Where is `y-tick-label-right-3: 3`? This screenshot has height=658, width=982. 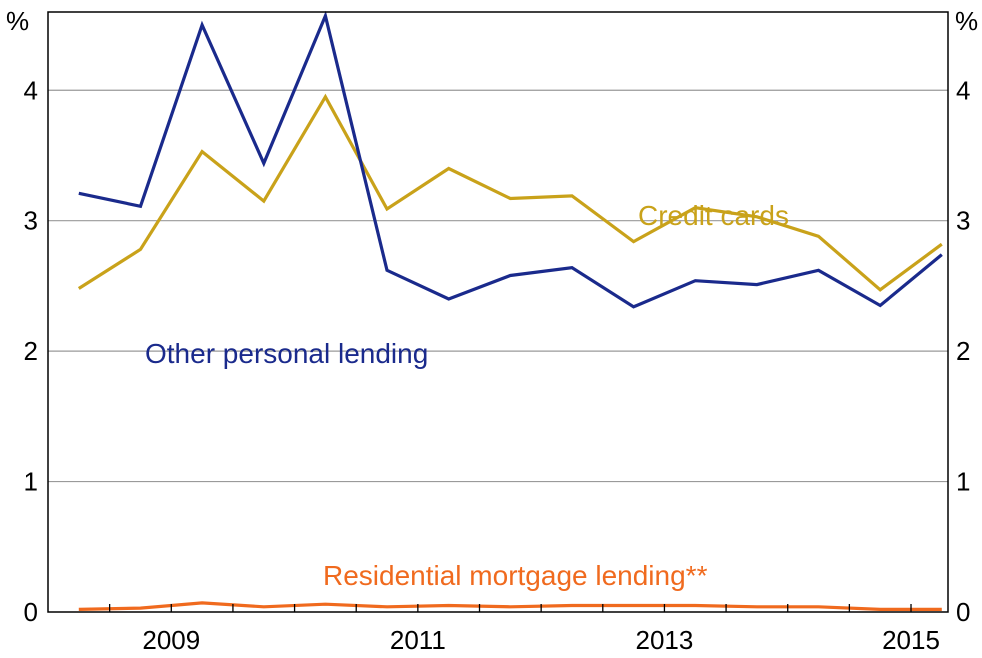 y-tick-label-right-3: 3 is located at coordinates (963, 221).